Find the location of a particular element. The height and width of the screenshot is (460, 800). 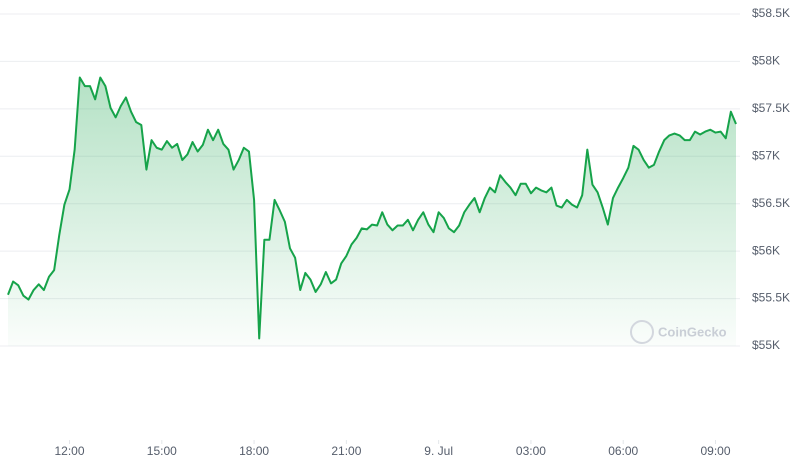

y-tick-label: $57K is located at coordinates (766, 155).